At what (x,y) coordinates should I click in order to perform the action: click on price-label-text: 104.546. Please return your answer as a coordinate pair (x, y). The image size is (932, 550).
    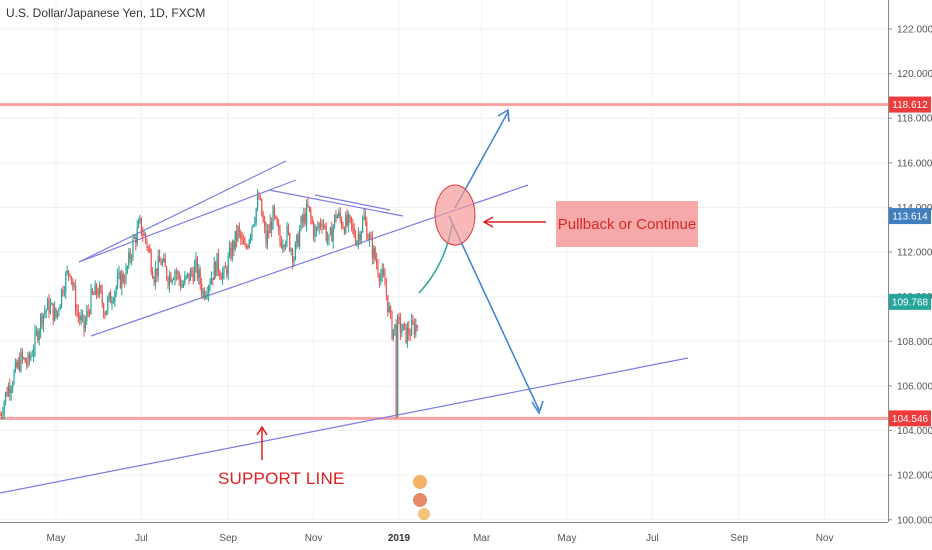
    Looking at the image, I should click on (910, 419).